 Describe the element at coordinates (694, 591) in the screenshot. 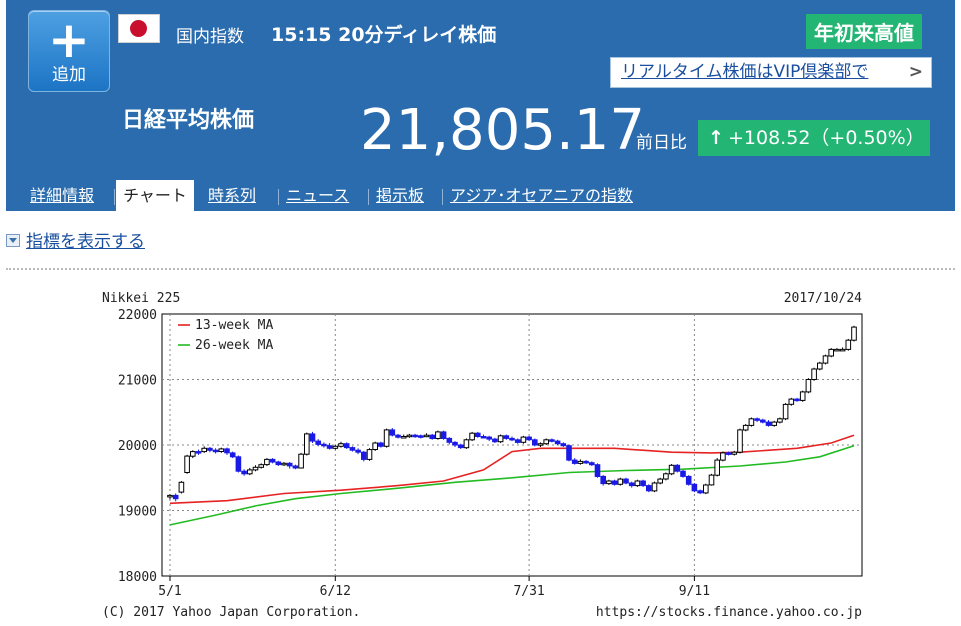

I see `x-tick-label: 9/11` at that location.